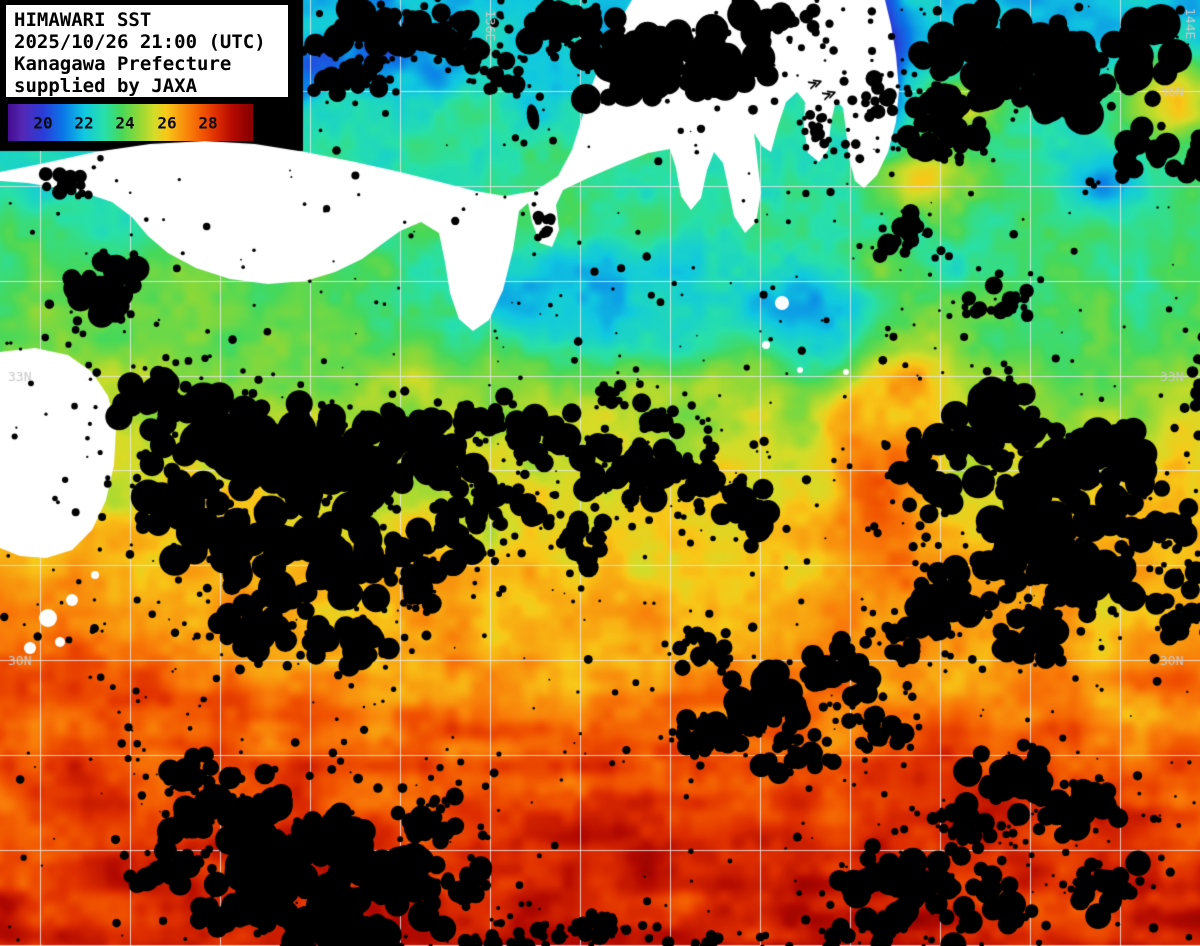 Image resolution: width=1200 pixels, height=946 pixels. What do you see at coordinates (123, 64) in the screenshot?
I see `title-line-region: Kanagawa Prefecture` at bounding box center [123, 64].